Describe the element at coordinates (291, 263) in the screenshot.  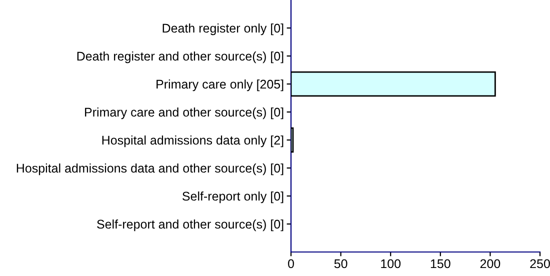
I see `x-tick-label: 0` at that location.